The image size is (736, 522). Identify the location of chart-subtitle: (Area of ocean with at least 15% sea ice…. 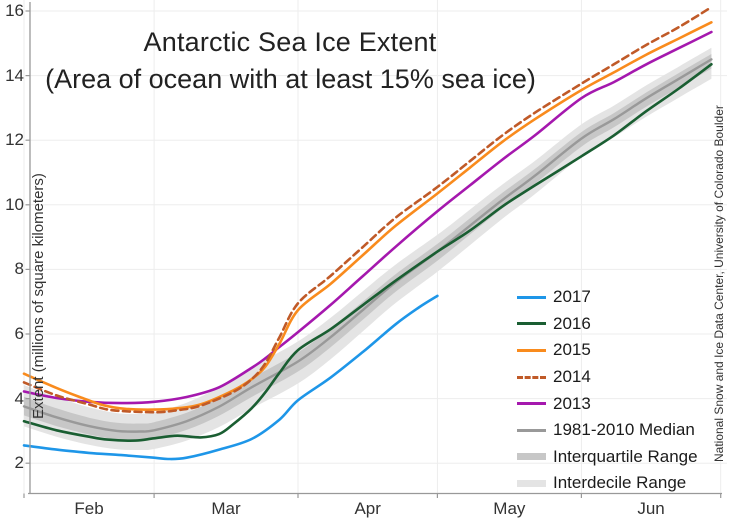
(290, 79).